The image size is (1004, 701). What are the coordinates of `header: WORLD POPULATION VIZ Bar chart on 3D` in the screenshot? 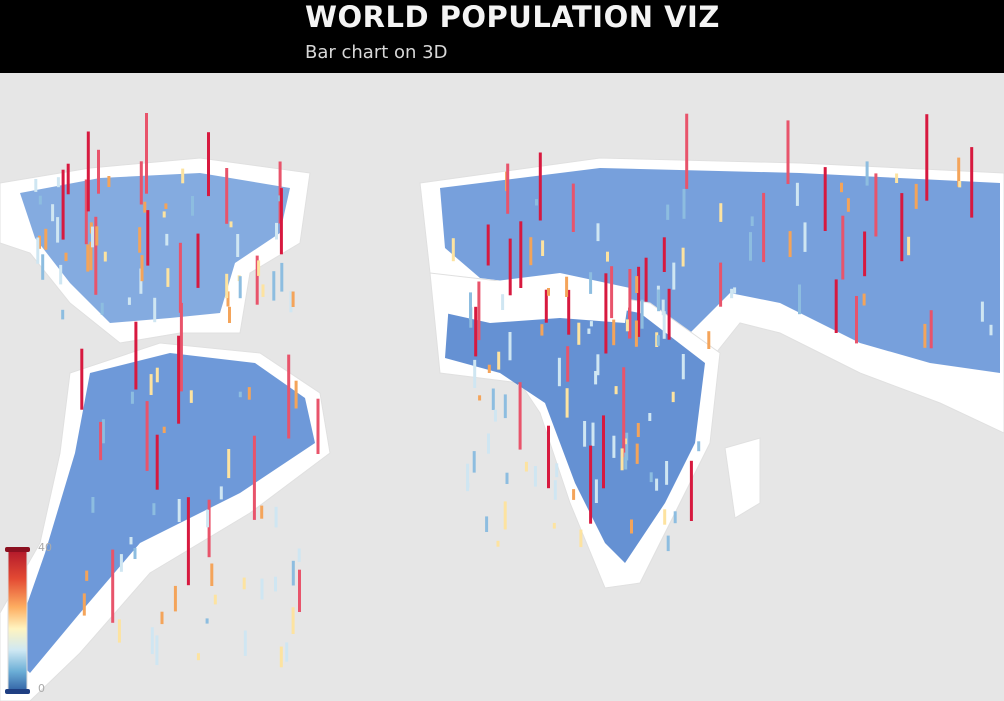 It's located at (502, 36).